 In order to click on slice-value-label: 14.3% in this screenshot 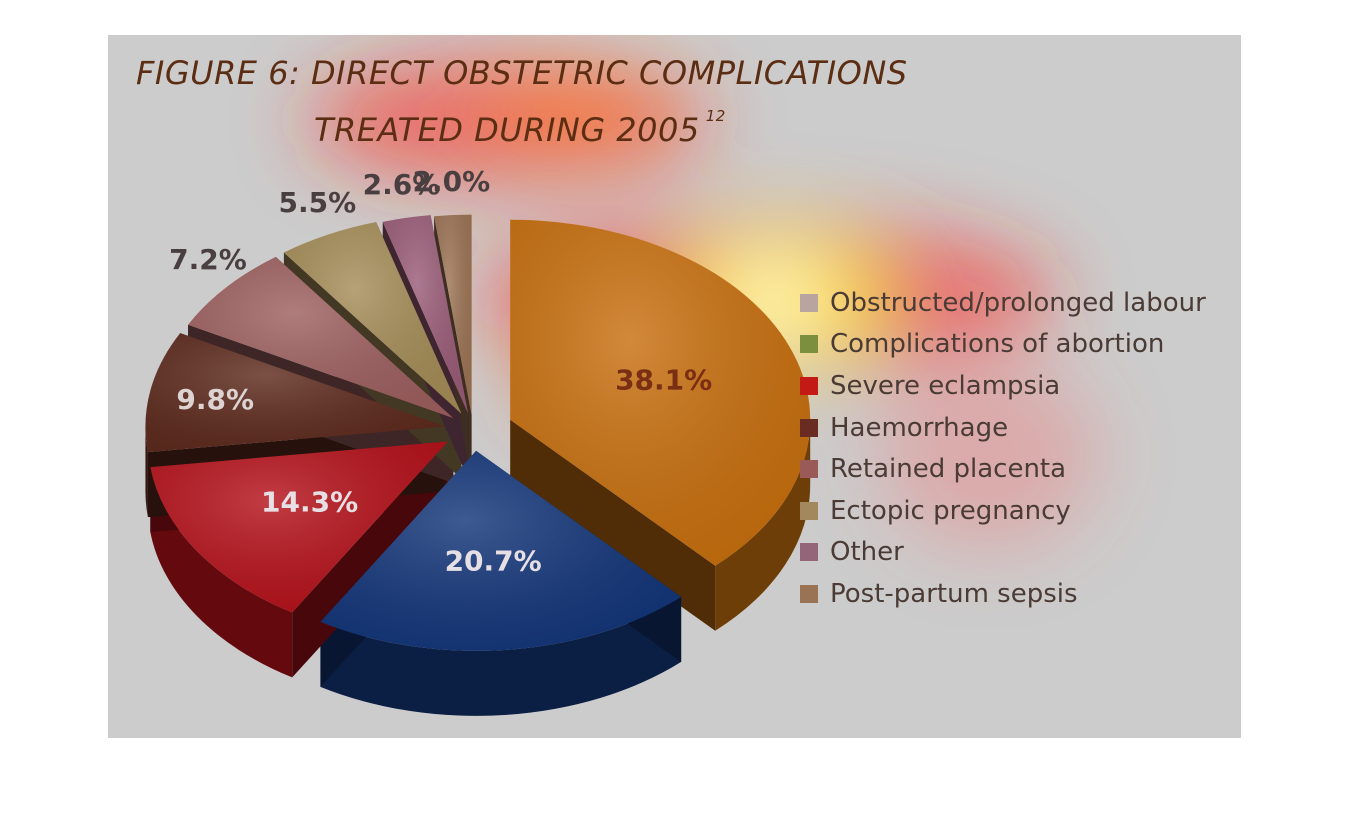, I will do `click(309, 501)`.